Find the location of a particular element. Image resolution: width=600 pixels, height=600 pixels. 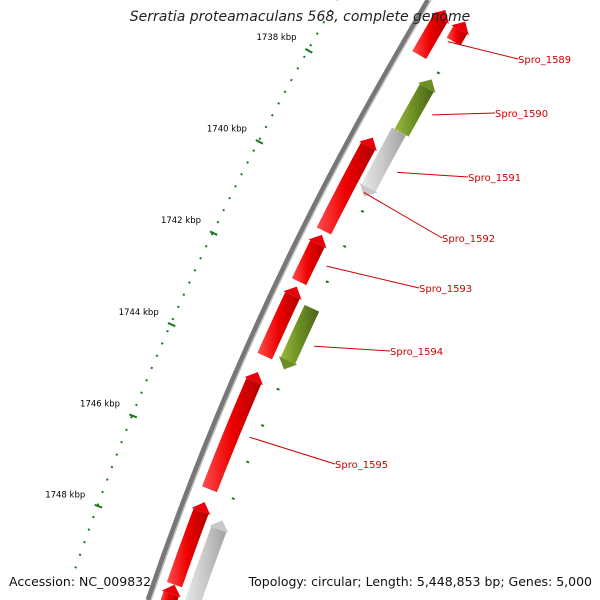

tick-label: 1746 kbp is located at coordinates (100, 405).